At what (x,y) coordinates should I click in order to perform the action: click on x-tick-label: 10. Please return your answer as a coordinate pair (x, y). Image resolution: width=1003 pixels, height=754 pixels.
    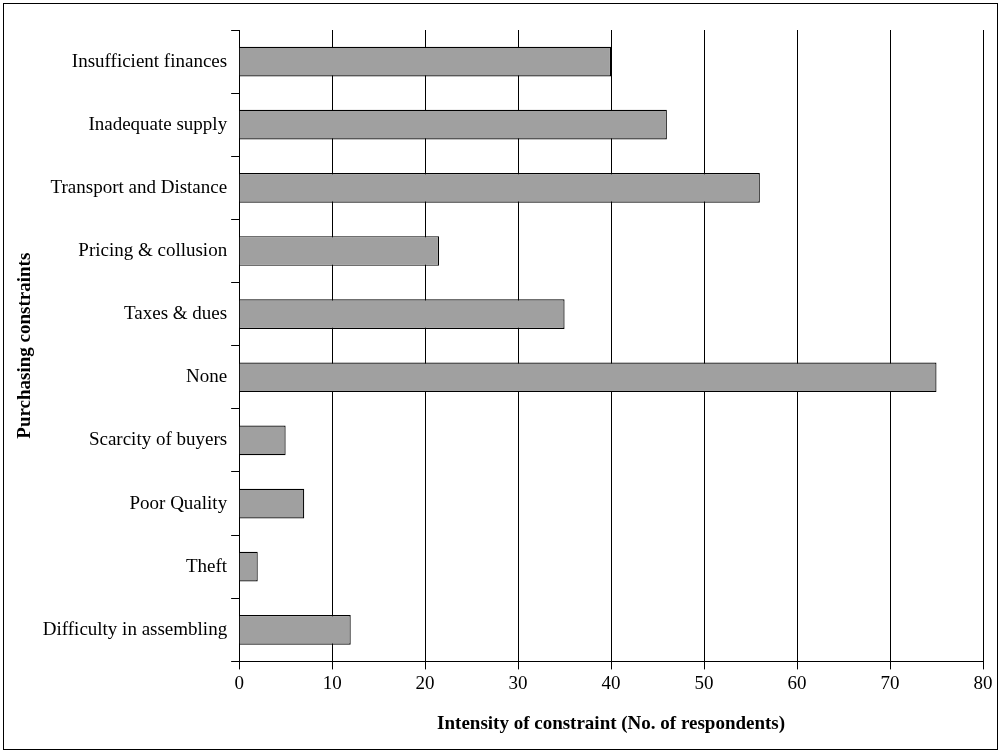
    Looking at the image, I should click on (332, 682).